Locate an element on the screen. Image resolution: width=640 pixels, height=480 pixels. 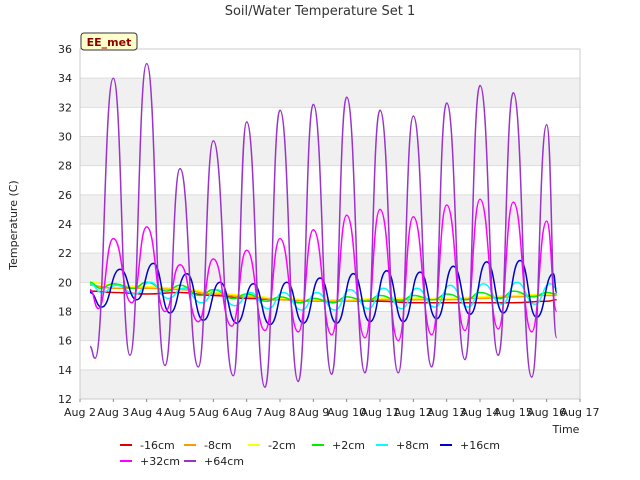
x-axis-label: Time is located at coordinates (566, 429).